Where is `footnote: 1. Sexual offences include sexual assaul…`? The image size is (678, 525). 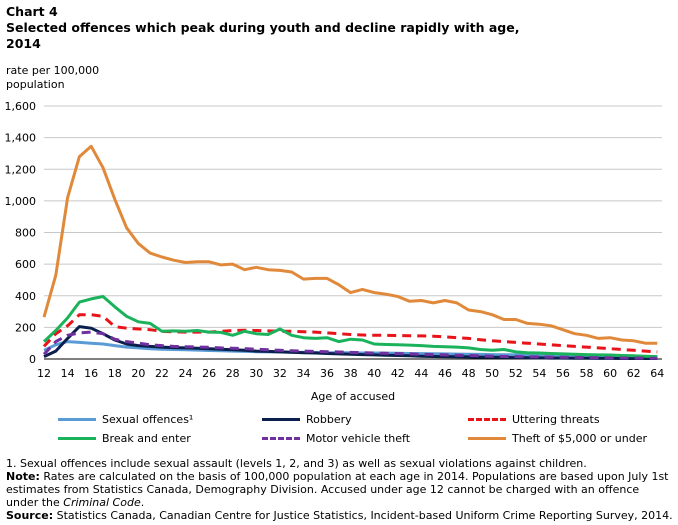 footnote: 1. Sexual offences include sexual assaul… is located at coordinates (296, 463).